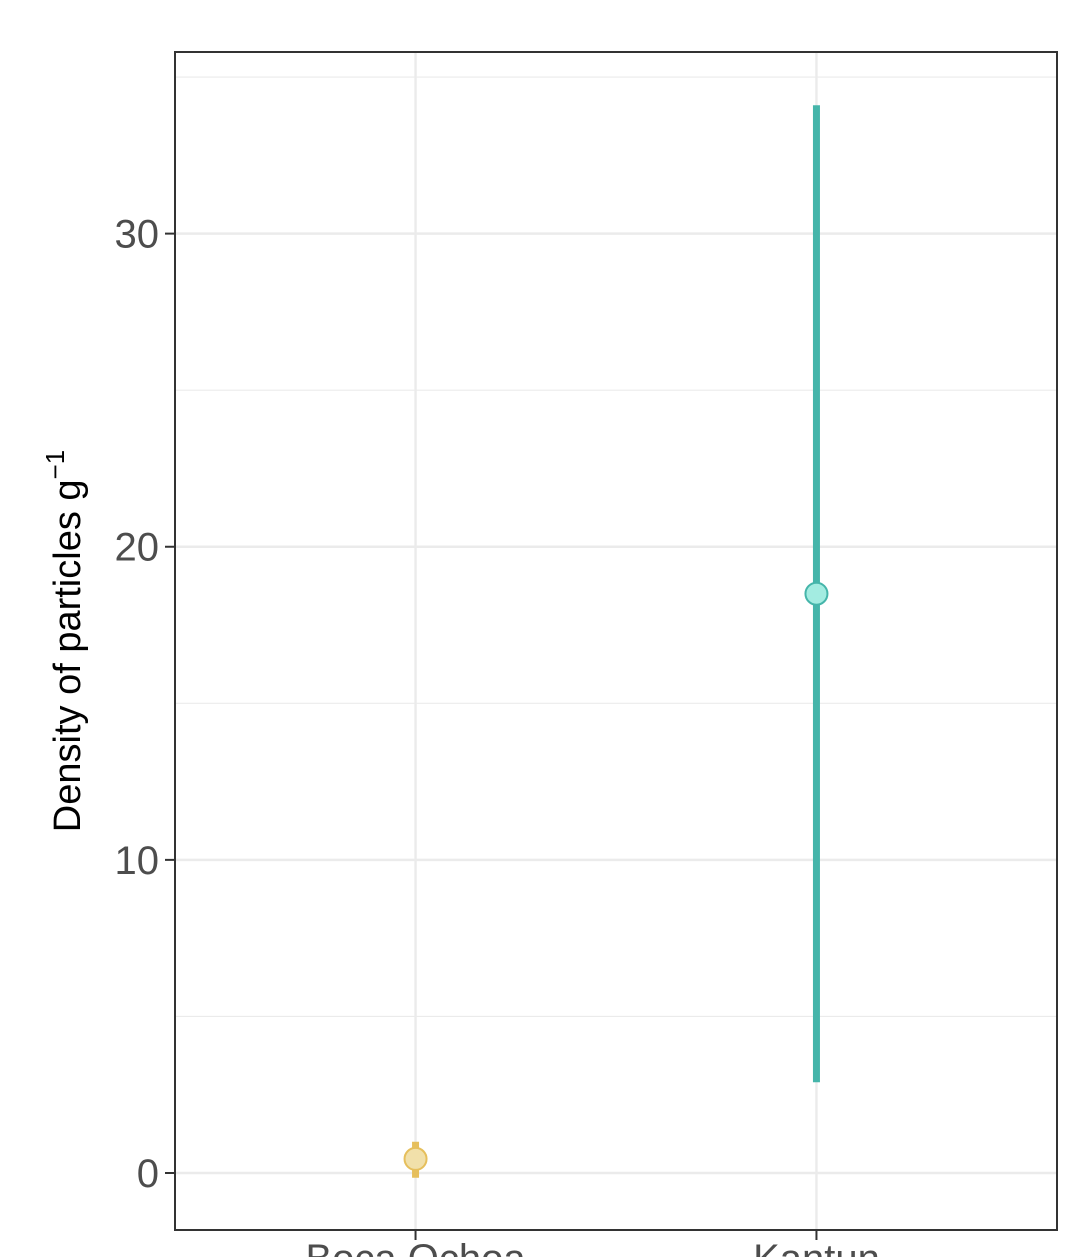  What do you see at coordinates (816, 1247) in the screenshot?
I see `x-tick-label: Kantun` at bounding box center [816, 1247].